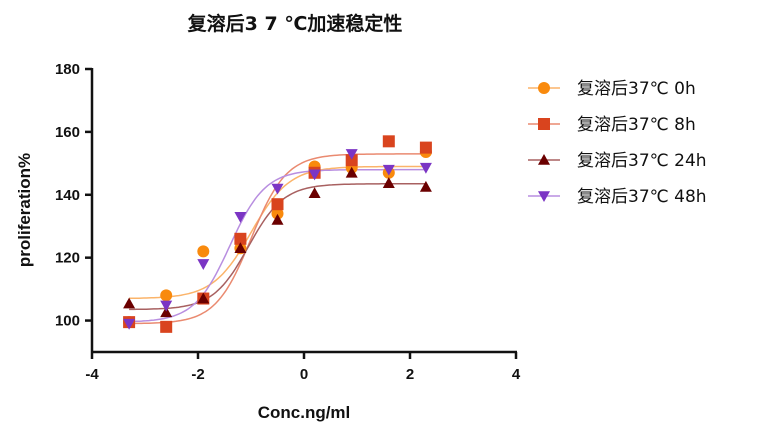  I want to click on y-axis-label: proliferation%, so click(24, 210).